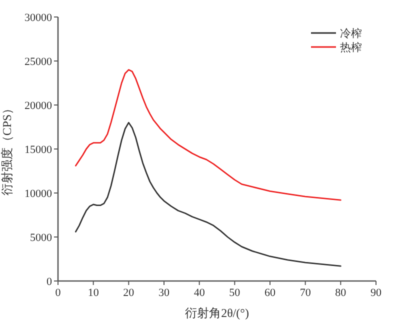  What do you see at coordinates (235, 293) in the screenshot?
I see `x-tick-label: 50` at bounding box center [235, 293].